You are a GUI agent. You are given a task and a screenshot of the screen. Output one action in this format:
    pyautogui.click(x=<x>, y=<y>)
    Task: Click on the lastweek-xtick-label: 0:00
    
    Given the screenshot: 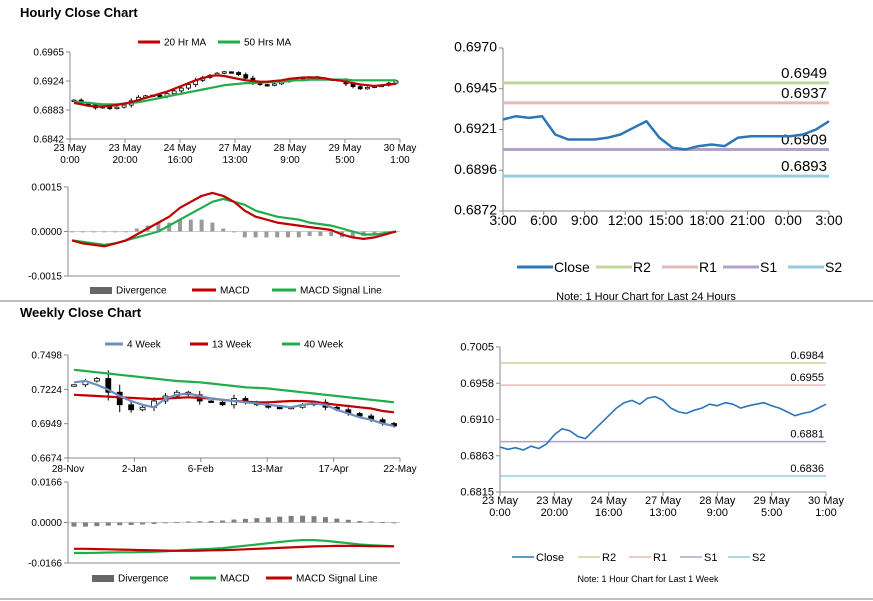 What is the action you would take?
    pyautogui.click(x=499, y=513)
    